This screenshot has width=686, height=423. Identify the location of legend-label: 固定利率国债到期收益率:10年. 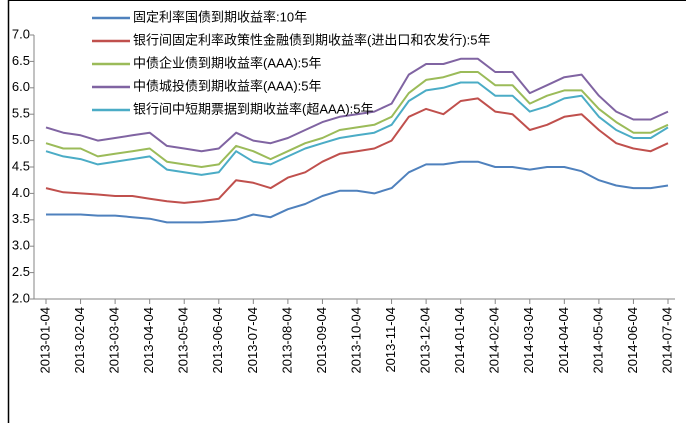
(220, 16).